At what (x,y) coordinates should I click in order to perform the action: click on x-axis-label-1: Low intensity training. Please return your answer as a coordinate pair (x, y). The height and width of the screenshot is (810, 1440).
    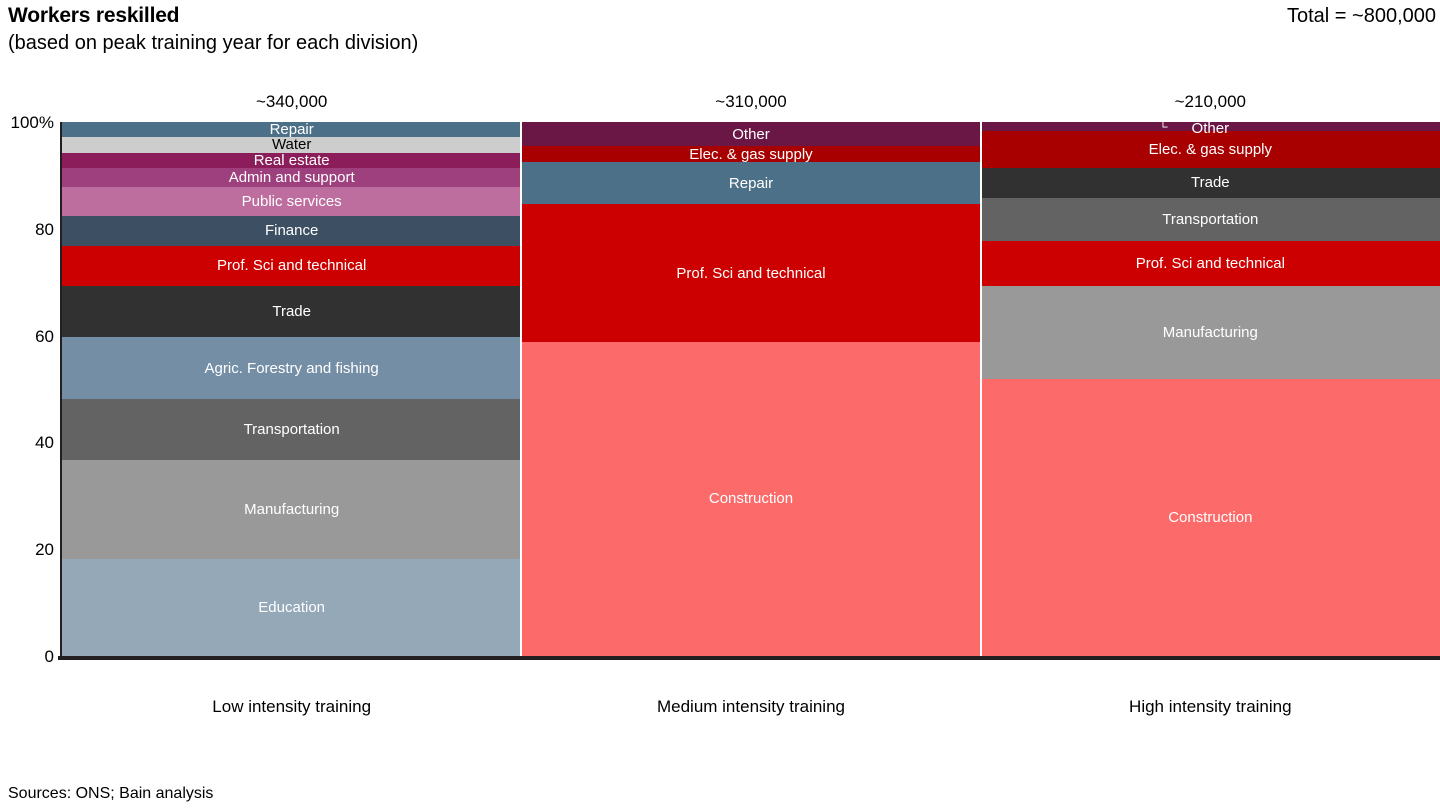
    Looking at the image, I should click on (292, 706).